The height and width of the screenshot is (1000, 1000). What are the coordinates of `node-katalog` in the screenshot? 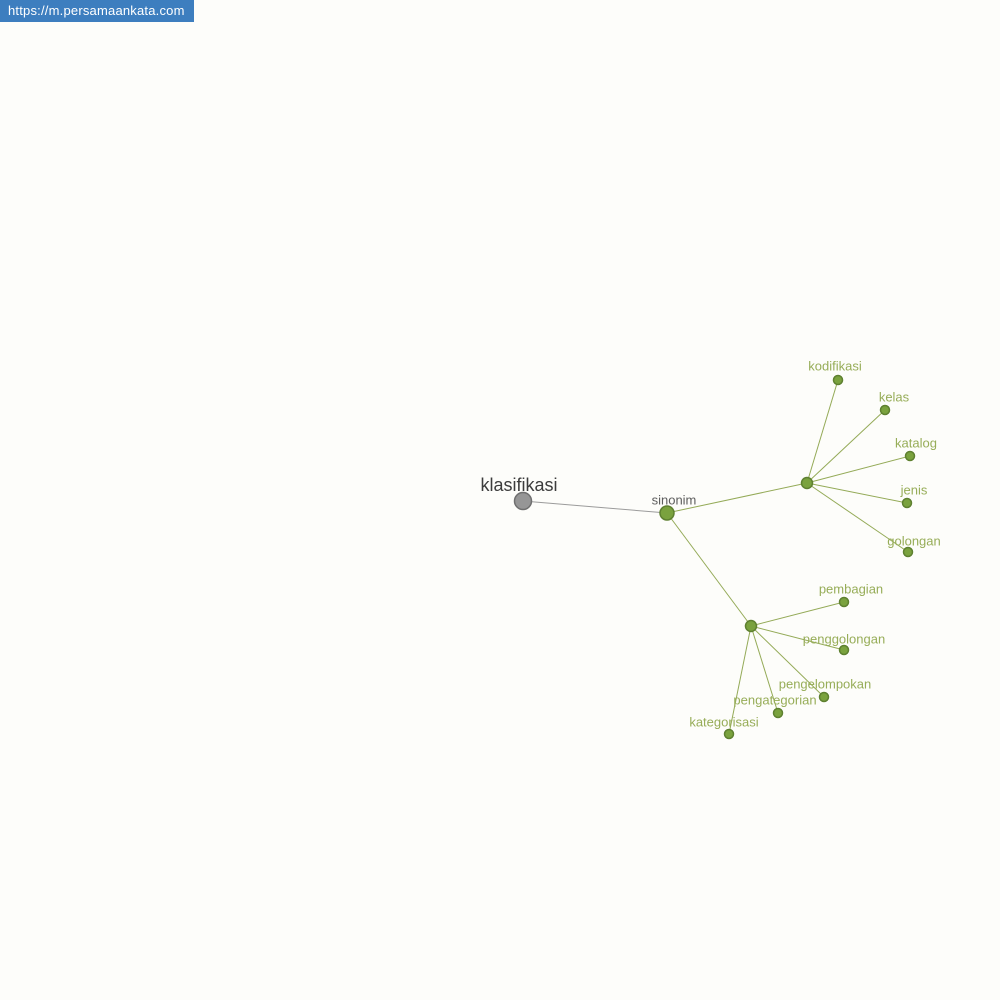 It's located at (910, 456).